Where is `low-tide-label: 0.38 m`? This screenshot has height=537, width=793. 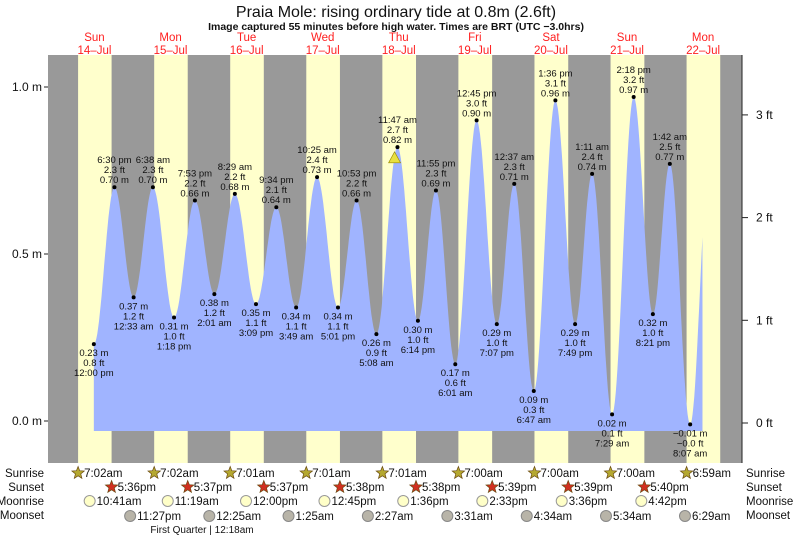 low-tide-label: 0.38 m is located at coordinates (214, 303).